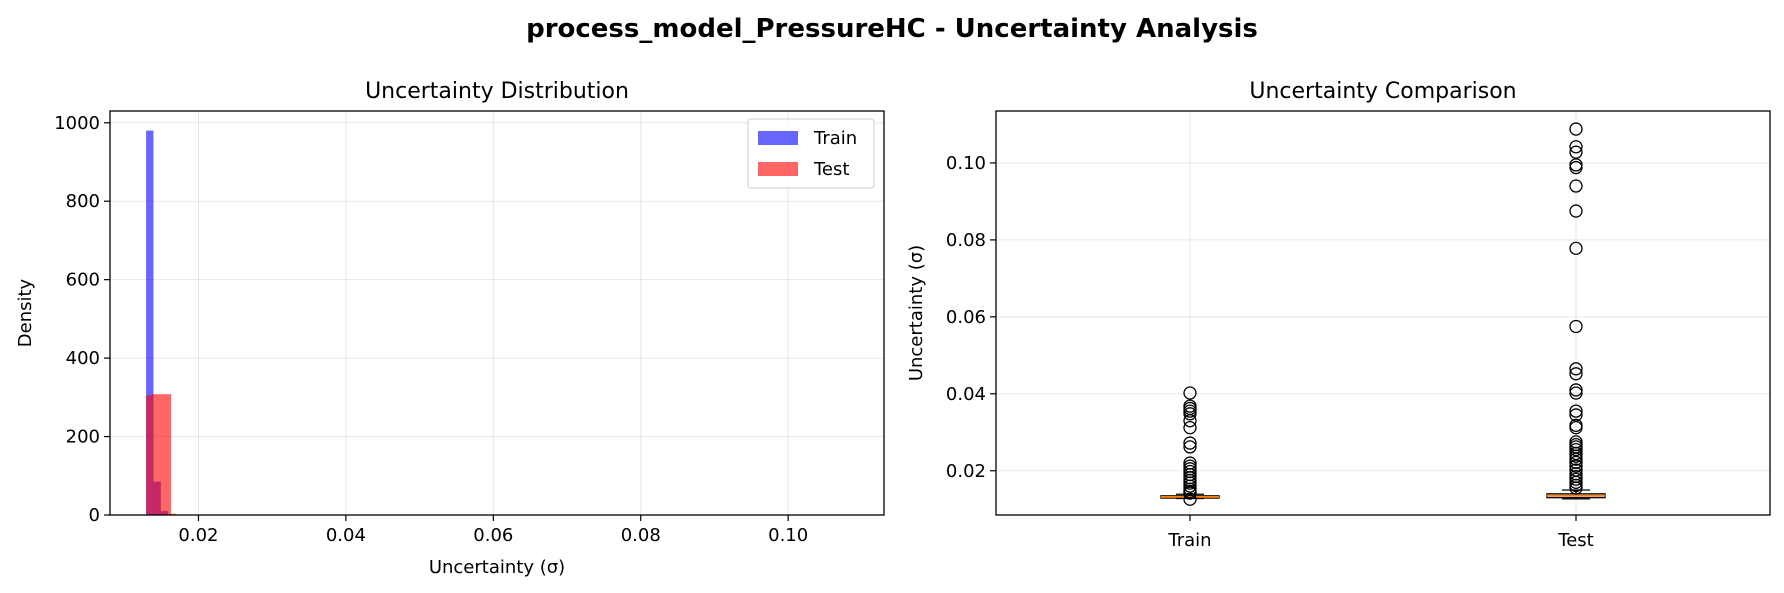 This screenshot has width=1784, height=593. Describe the element at coordinates (788, 535) in the screenshot. I see `histogram-x-tick-label: 0.10` at that location.